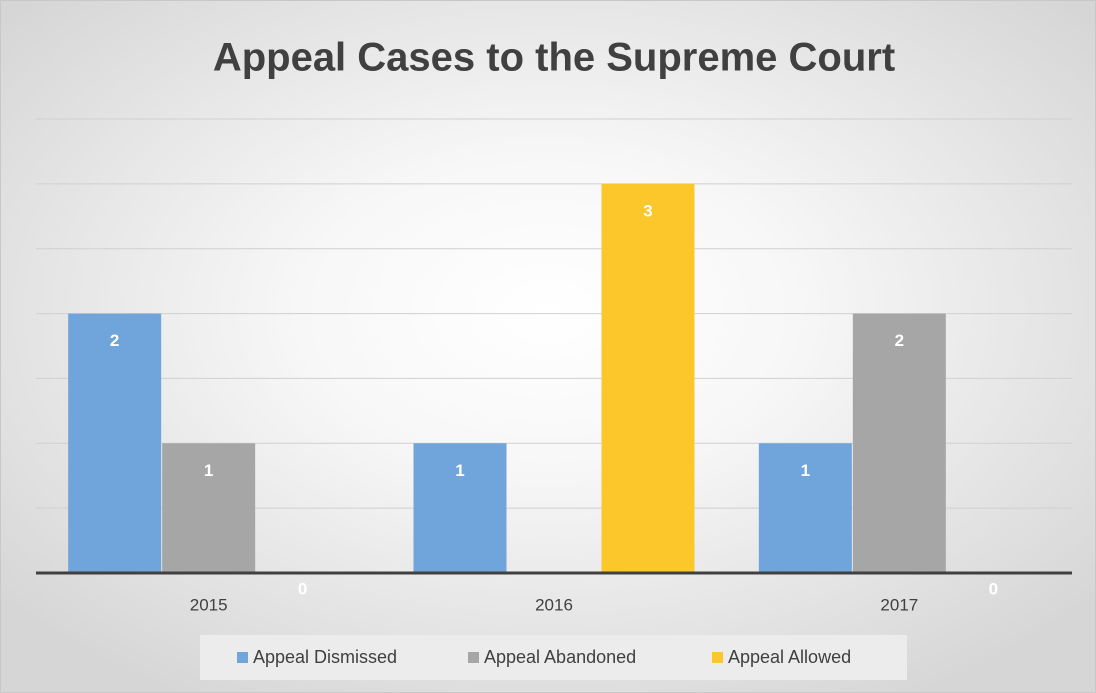 The image size is (1096, 693). What do you see at coordinates (209, 604) in the screenshot?
I see `x-tick-label: 2015` at bounding box center [209, 604].